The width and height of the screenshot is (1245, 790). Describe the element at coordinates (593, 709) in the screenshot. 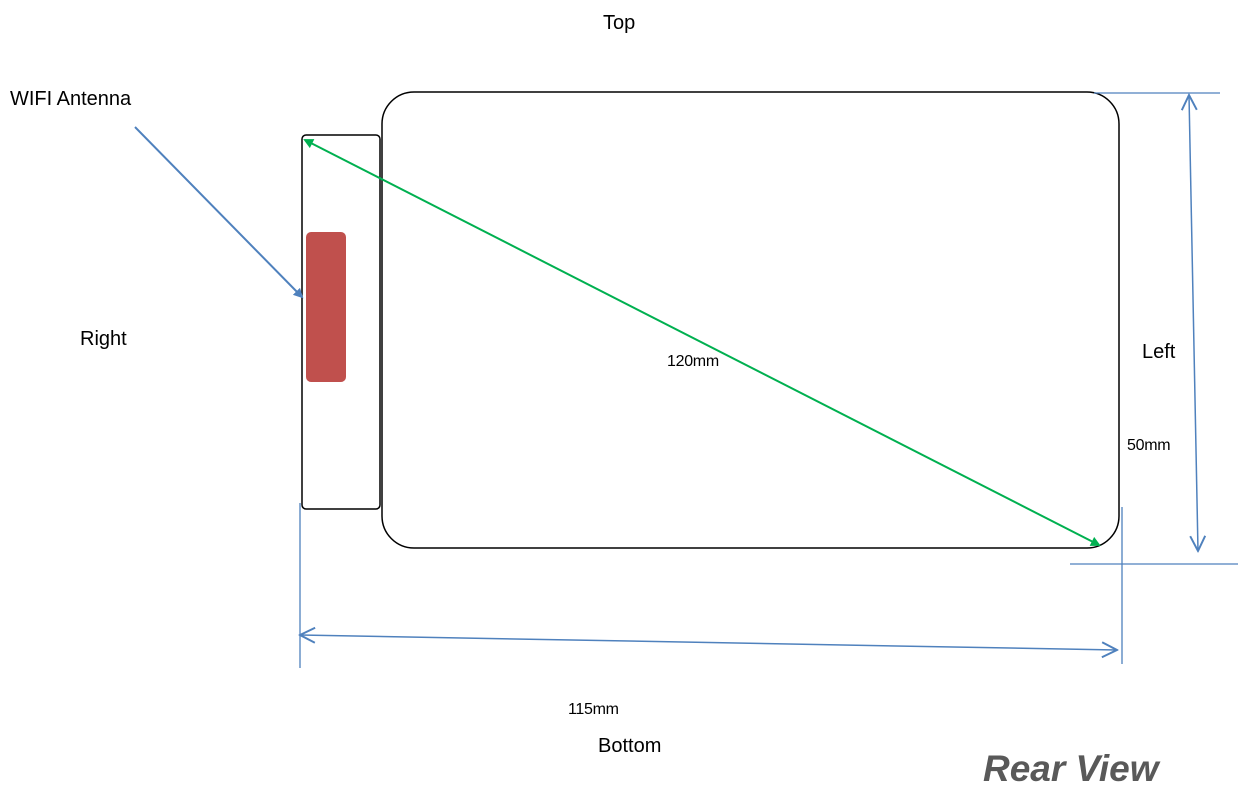

I see `width-dimension-label: 115mm` at that location.